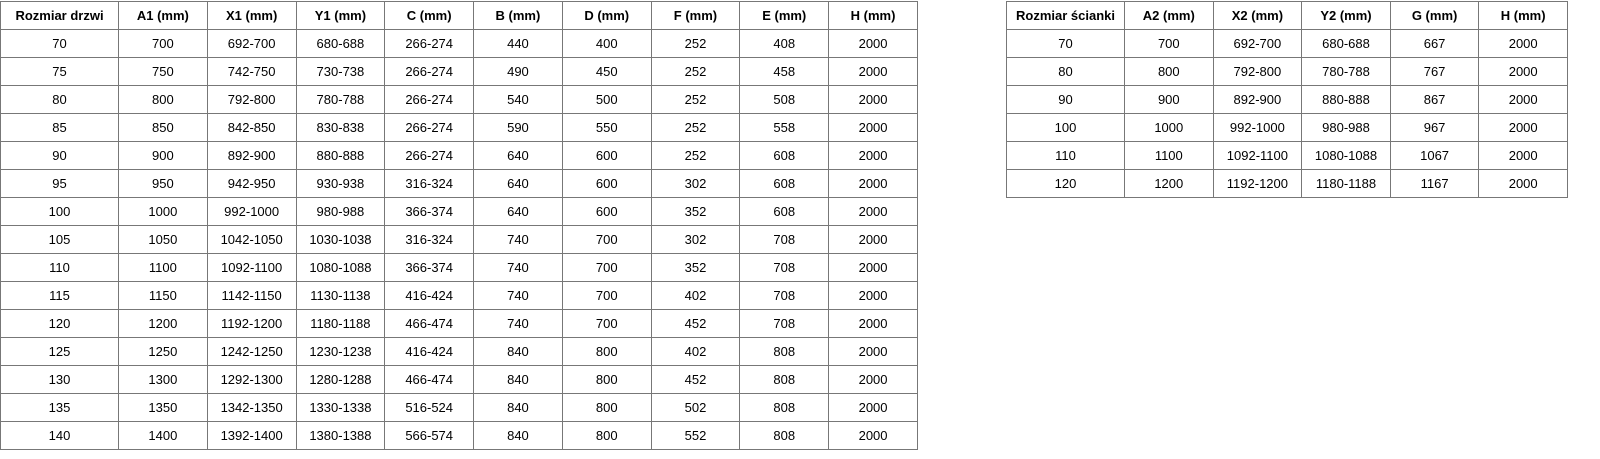  What do you see at coordinates (518, 267) in the screenshot?
I see `table-cell: 740` at bounding box center [518, 267].